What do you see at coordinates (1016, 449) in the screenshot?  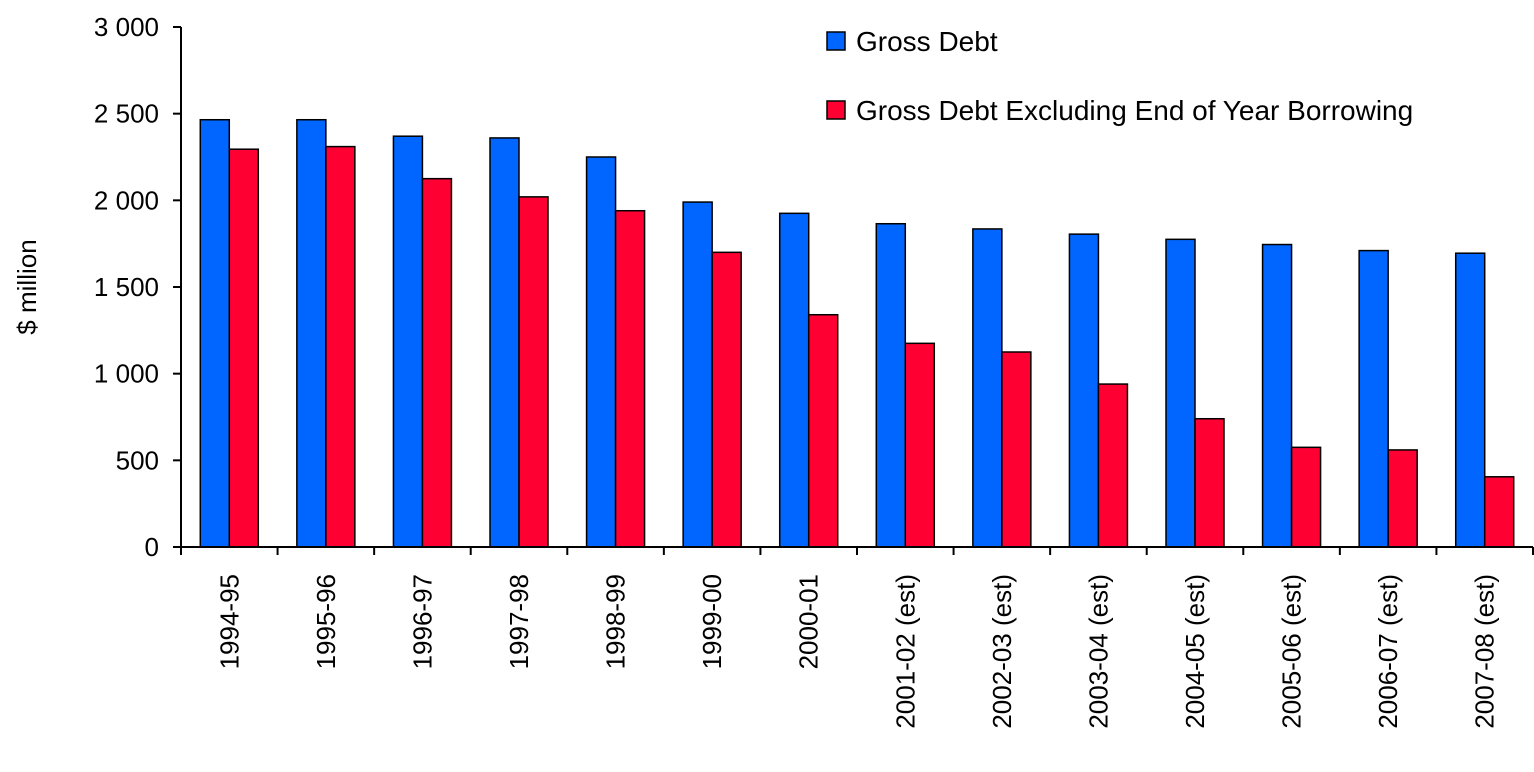 I see `bar-gross-debt-excl-eoy-2002-03 (est)` at bounding box center [1016, 449].